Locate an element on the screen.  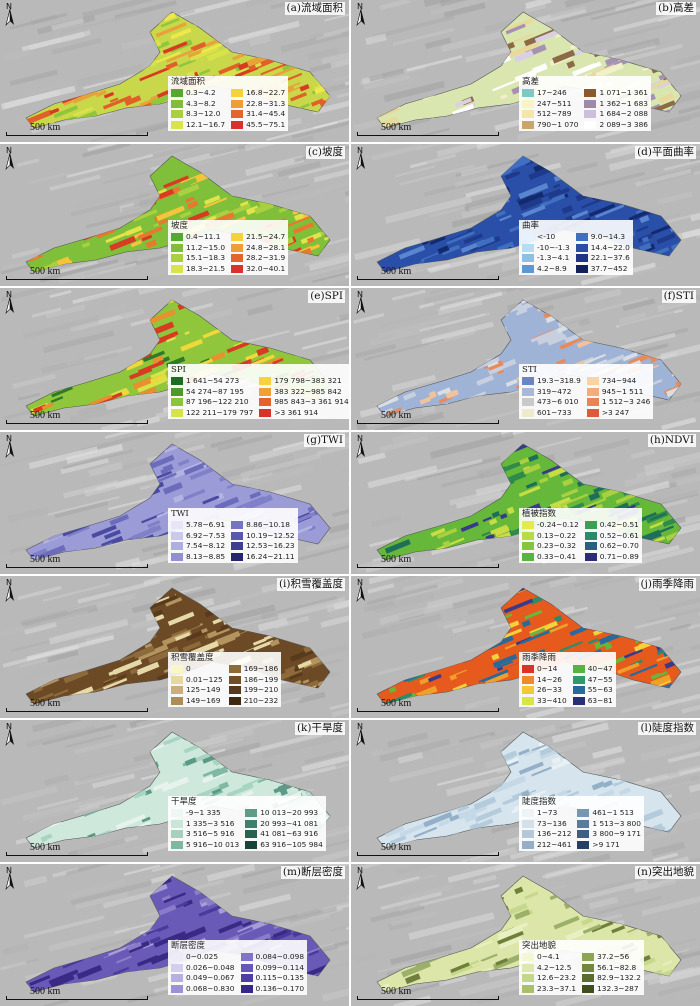
legend-col-left: 5.78~6.91 6.92~7.53 7.54~8.12 8.13~8.85 is located at coordinates (198, 541).